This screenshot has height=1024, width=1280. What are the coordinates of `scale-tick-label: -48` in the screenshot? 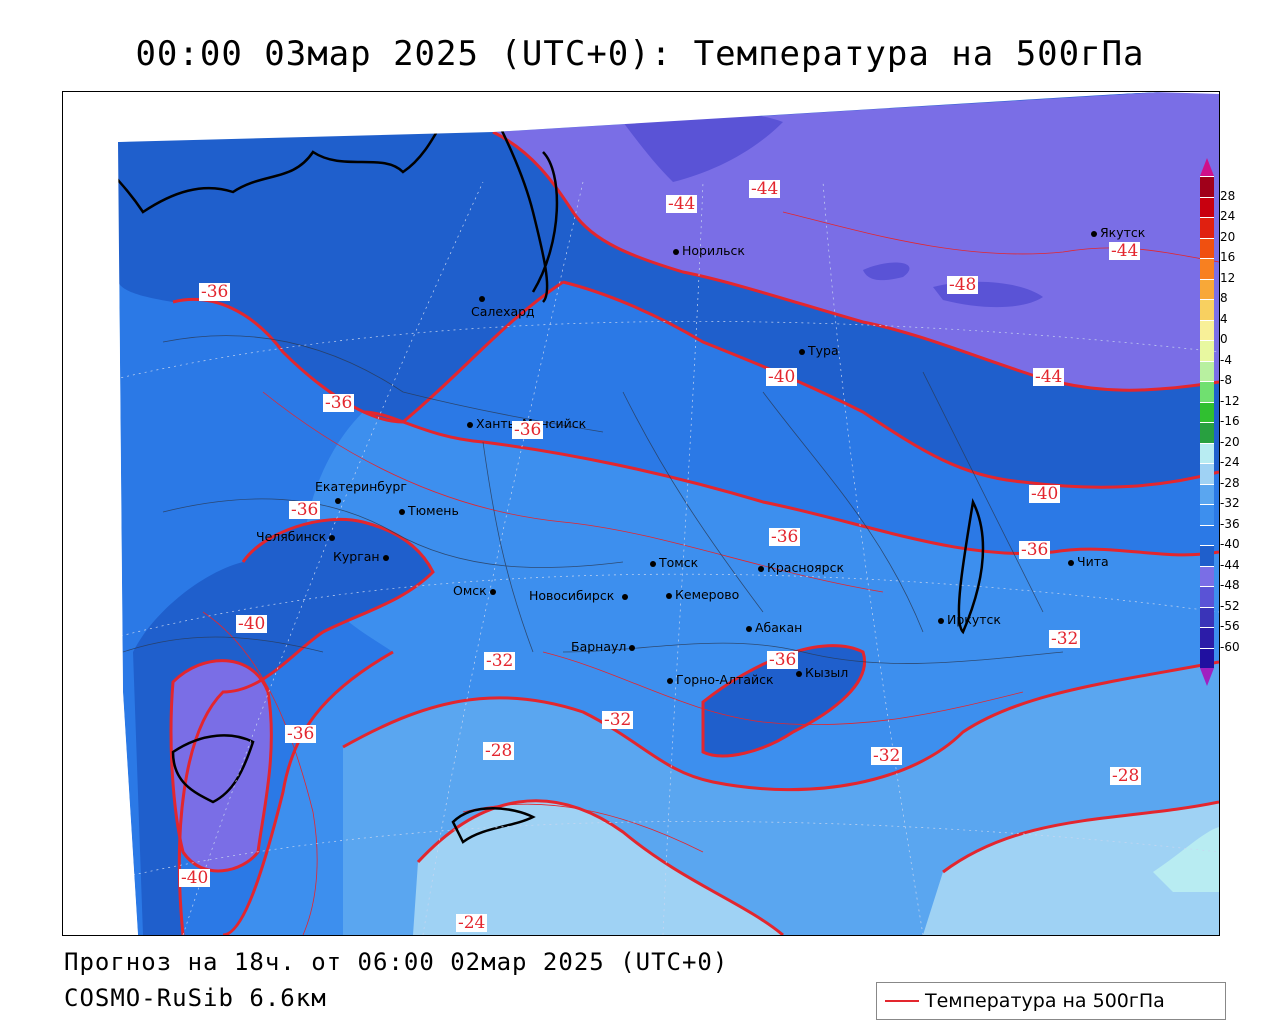 It's located at (1230, 585).